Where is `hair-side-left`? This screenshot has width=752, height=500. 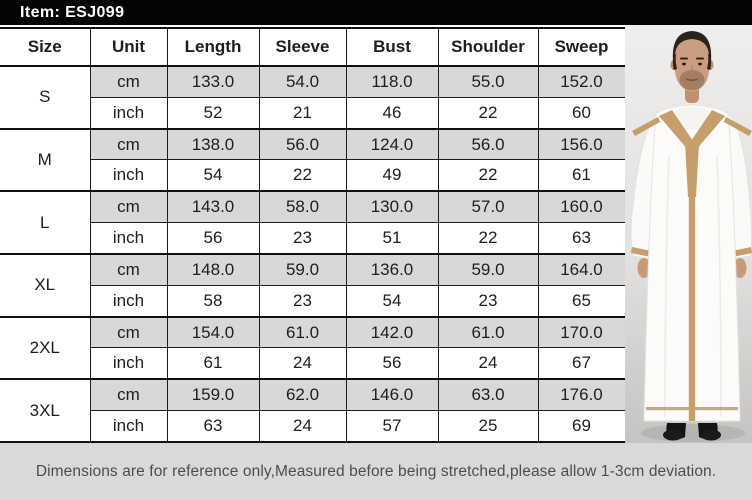 hair-side-left is located at coordinates (674, 62).